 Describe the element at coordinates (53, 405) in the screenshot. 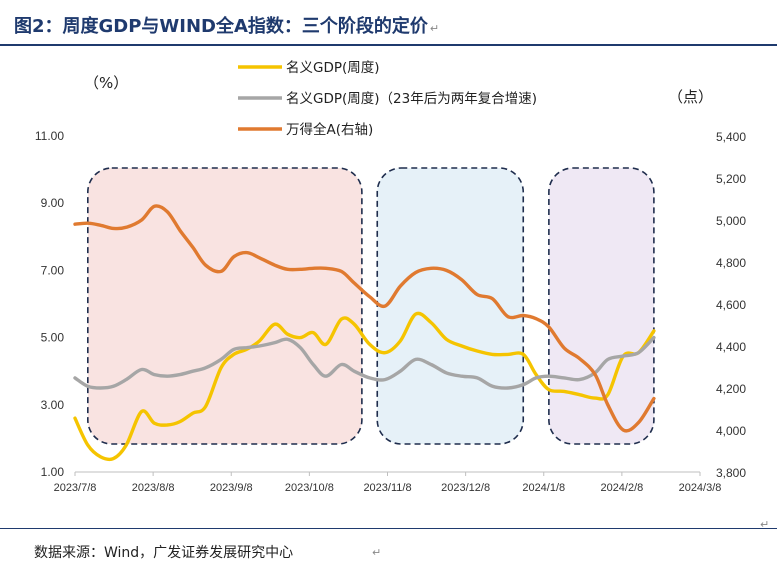

I see `y-left-tick-label: 3.00` at that location.